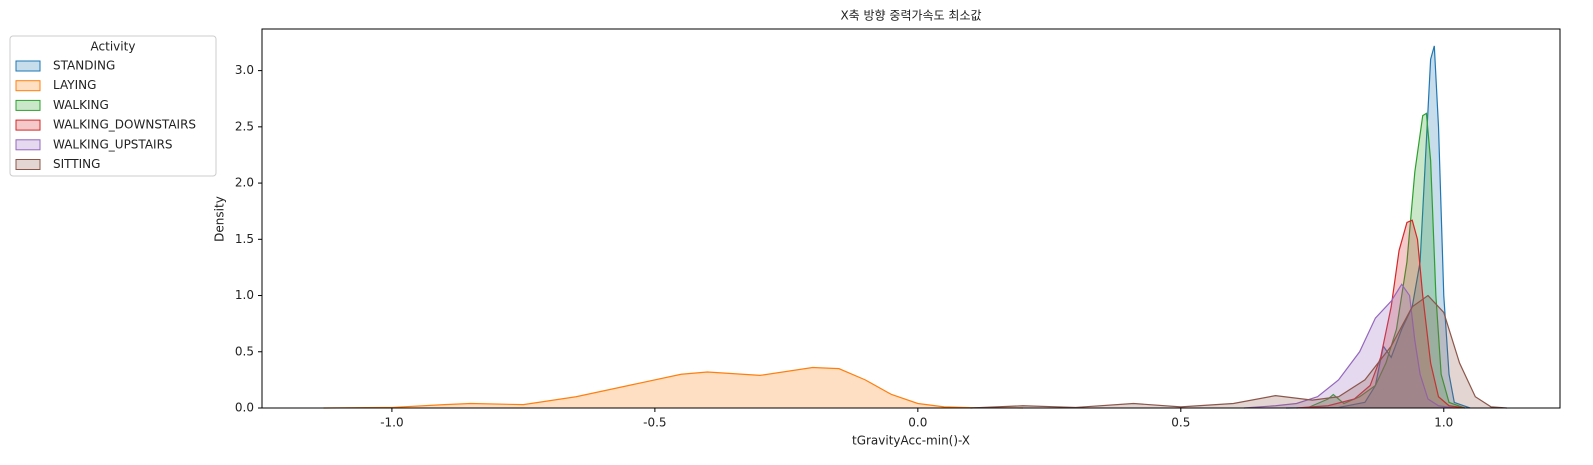 This screenshot has height=465, width=1593. I want to click on chart-title: X축 방향 중력가속도 최소값, so click(910, 16).